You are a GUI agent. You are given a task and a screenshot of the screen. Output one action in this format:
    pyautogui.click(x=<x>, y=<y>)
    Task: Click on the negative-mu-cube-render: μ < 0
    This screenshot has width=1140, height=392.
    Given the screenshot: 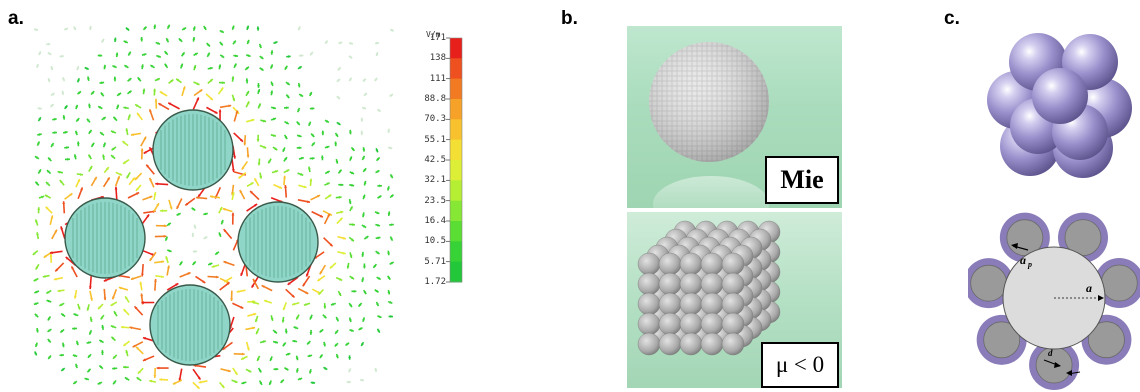 What is the action you would take?
    pyautogui.click(x=734, y=300)
    